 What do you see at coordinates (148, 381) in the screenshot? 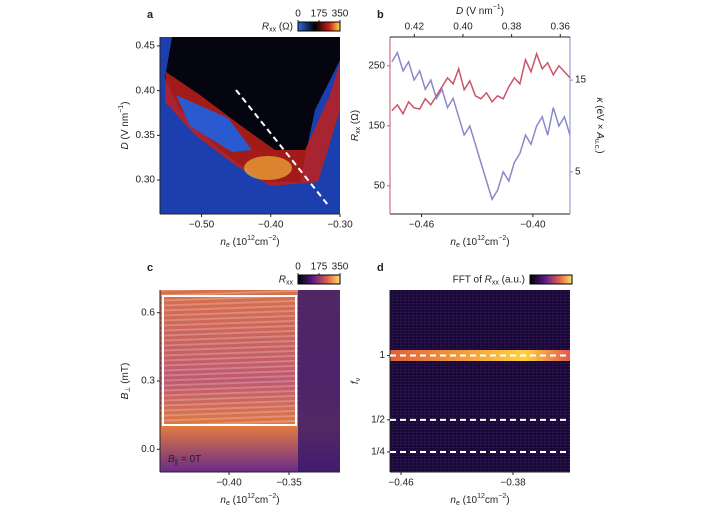
I see `y-tick-label: 0.3` at bounding box center [148, 381].